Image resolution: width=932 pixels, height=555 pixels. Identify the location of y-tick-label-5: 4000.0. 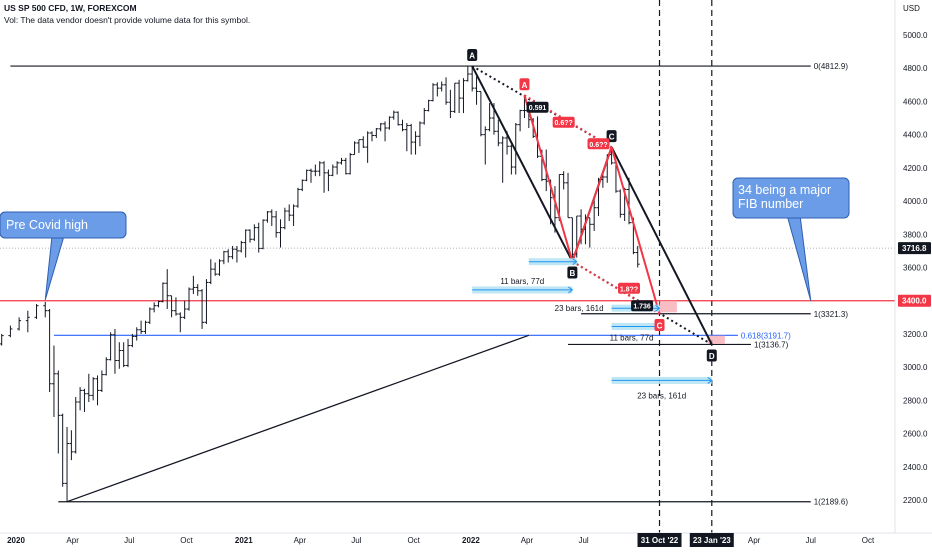
(915, 201).